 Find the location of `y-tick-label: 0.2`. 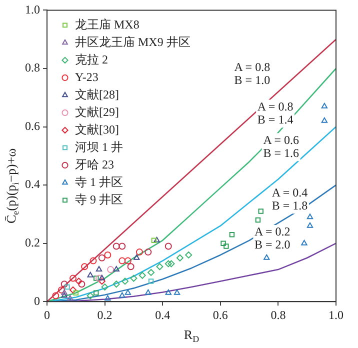

y-tick-label: 0.2 is located at coordinates (32, 242).